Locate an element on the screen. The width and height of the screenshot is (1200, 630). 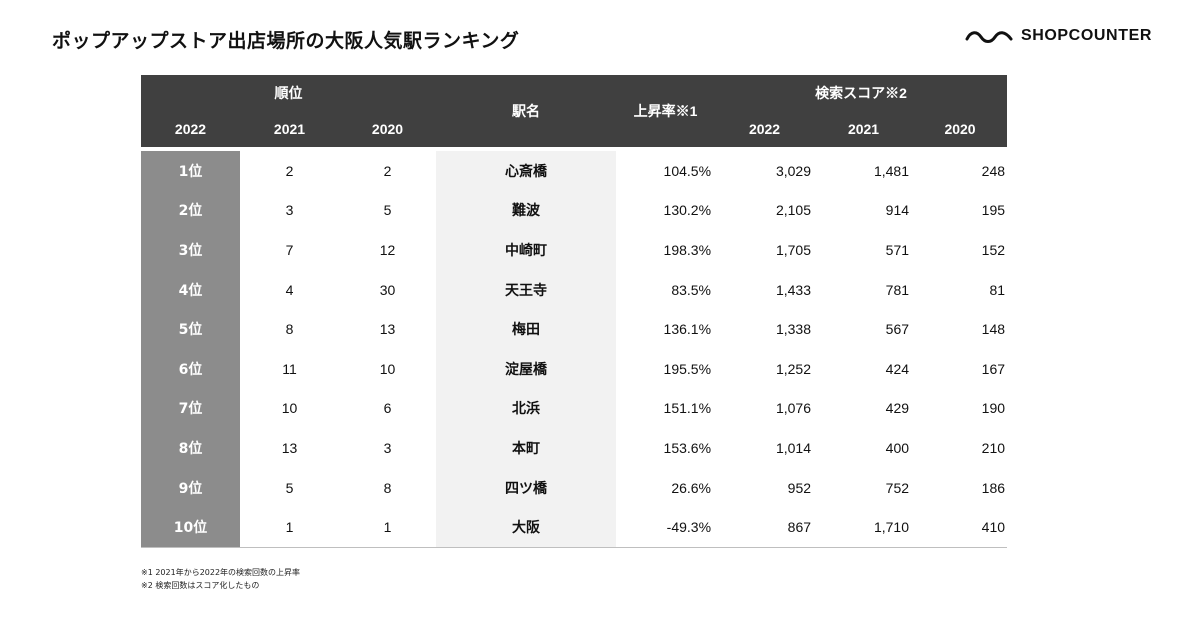
rank-2021-cell: 11 is located at coordinates (289, 368).